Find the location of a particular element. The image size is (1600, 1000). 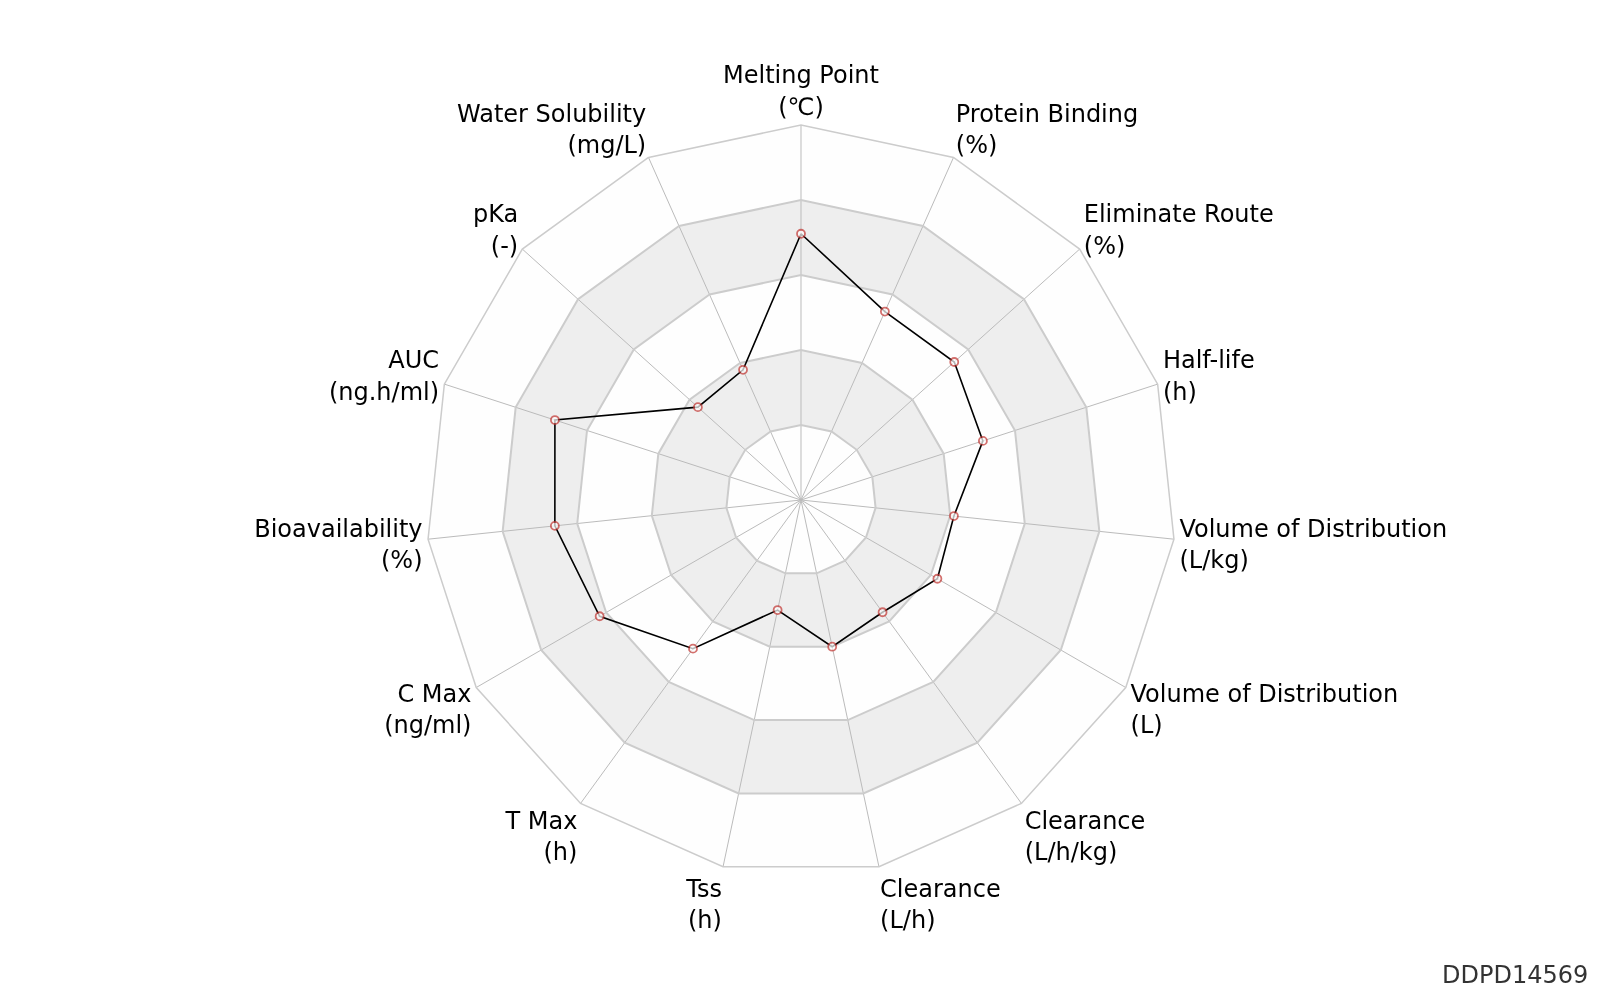

spoke-label: pKa (-) is located at coordinates (495, 230).